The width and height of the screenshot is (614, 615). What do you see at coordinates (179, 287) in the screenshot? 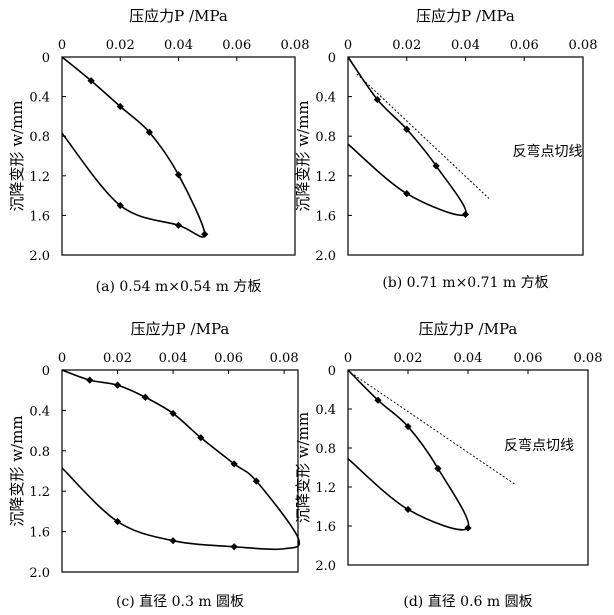
I see `panel-caption: (a) 0.54 m×0.54 m 方板` at bounding box center [179, 287].